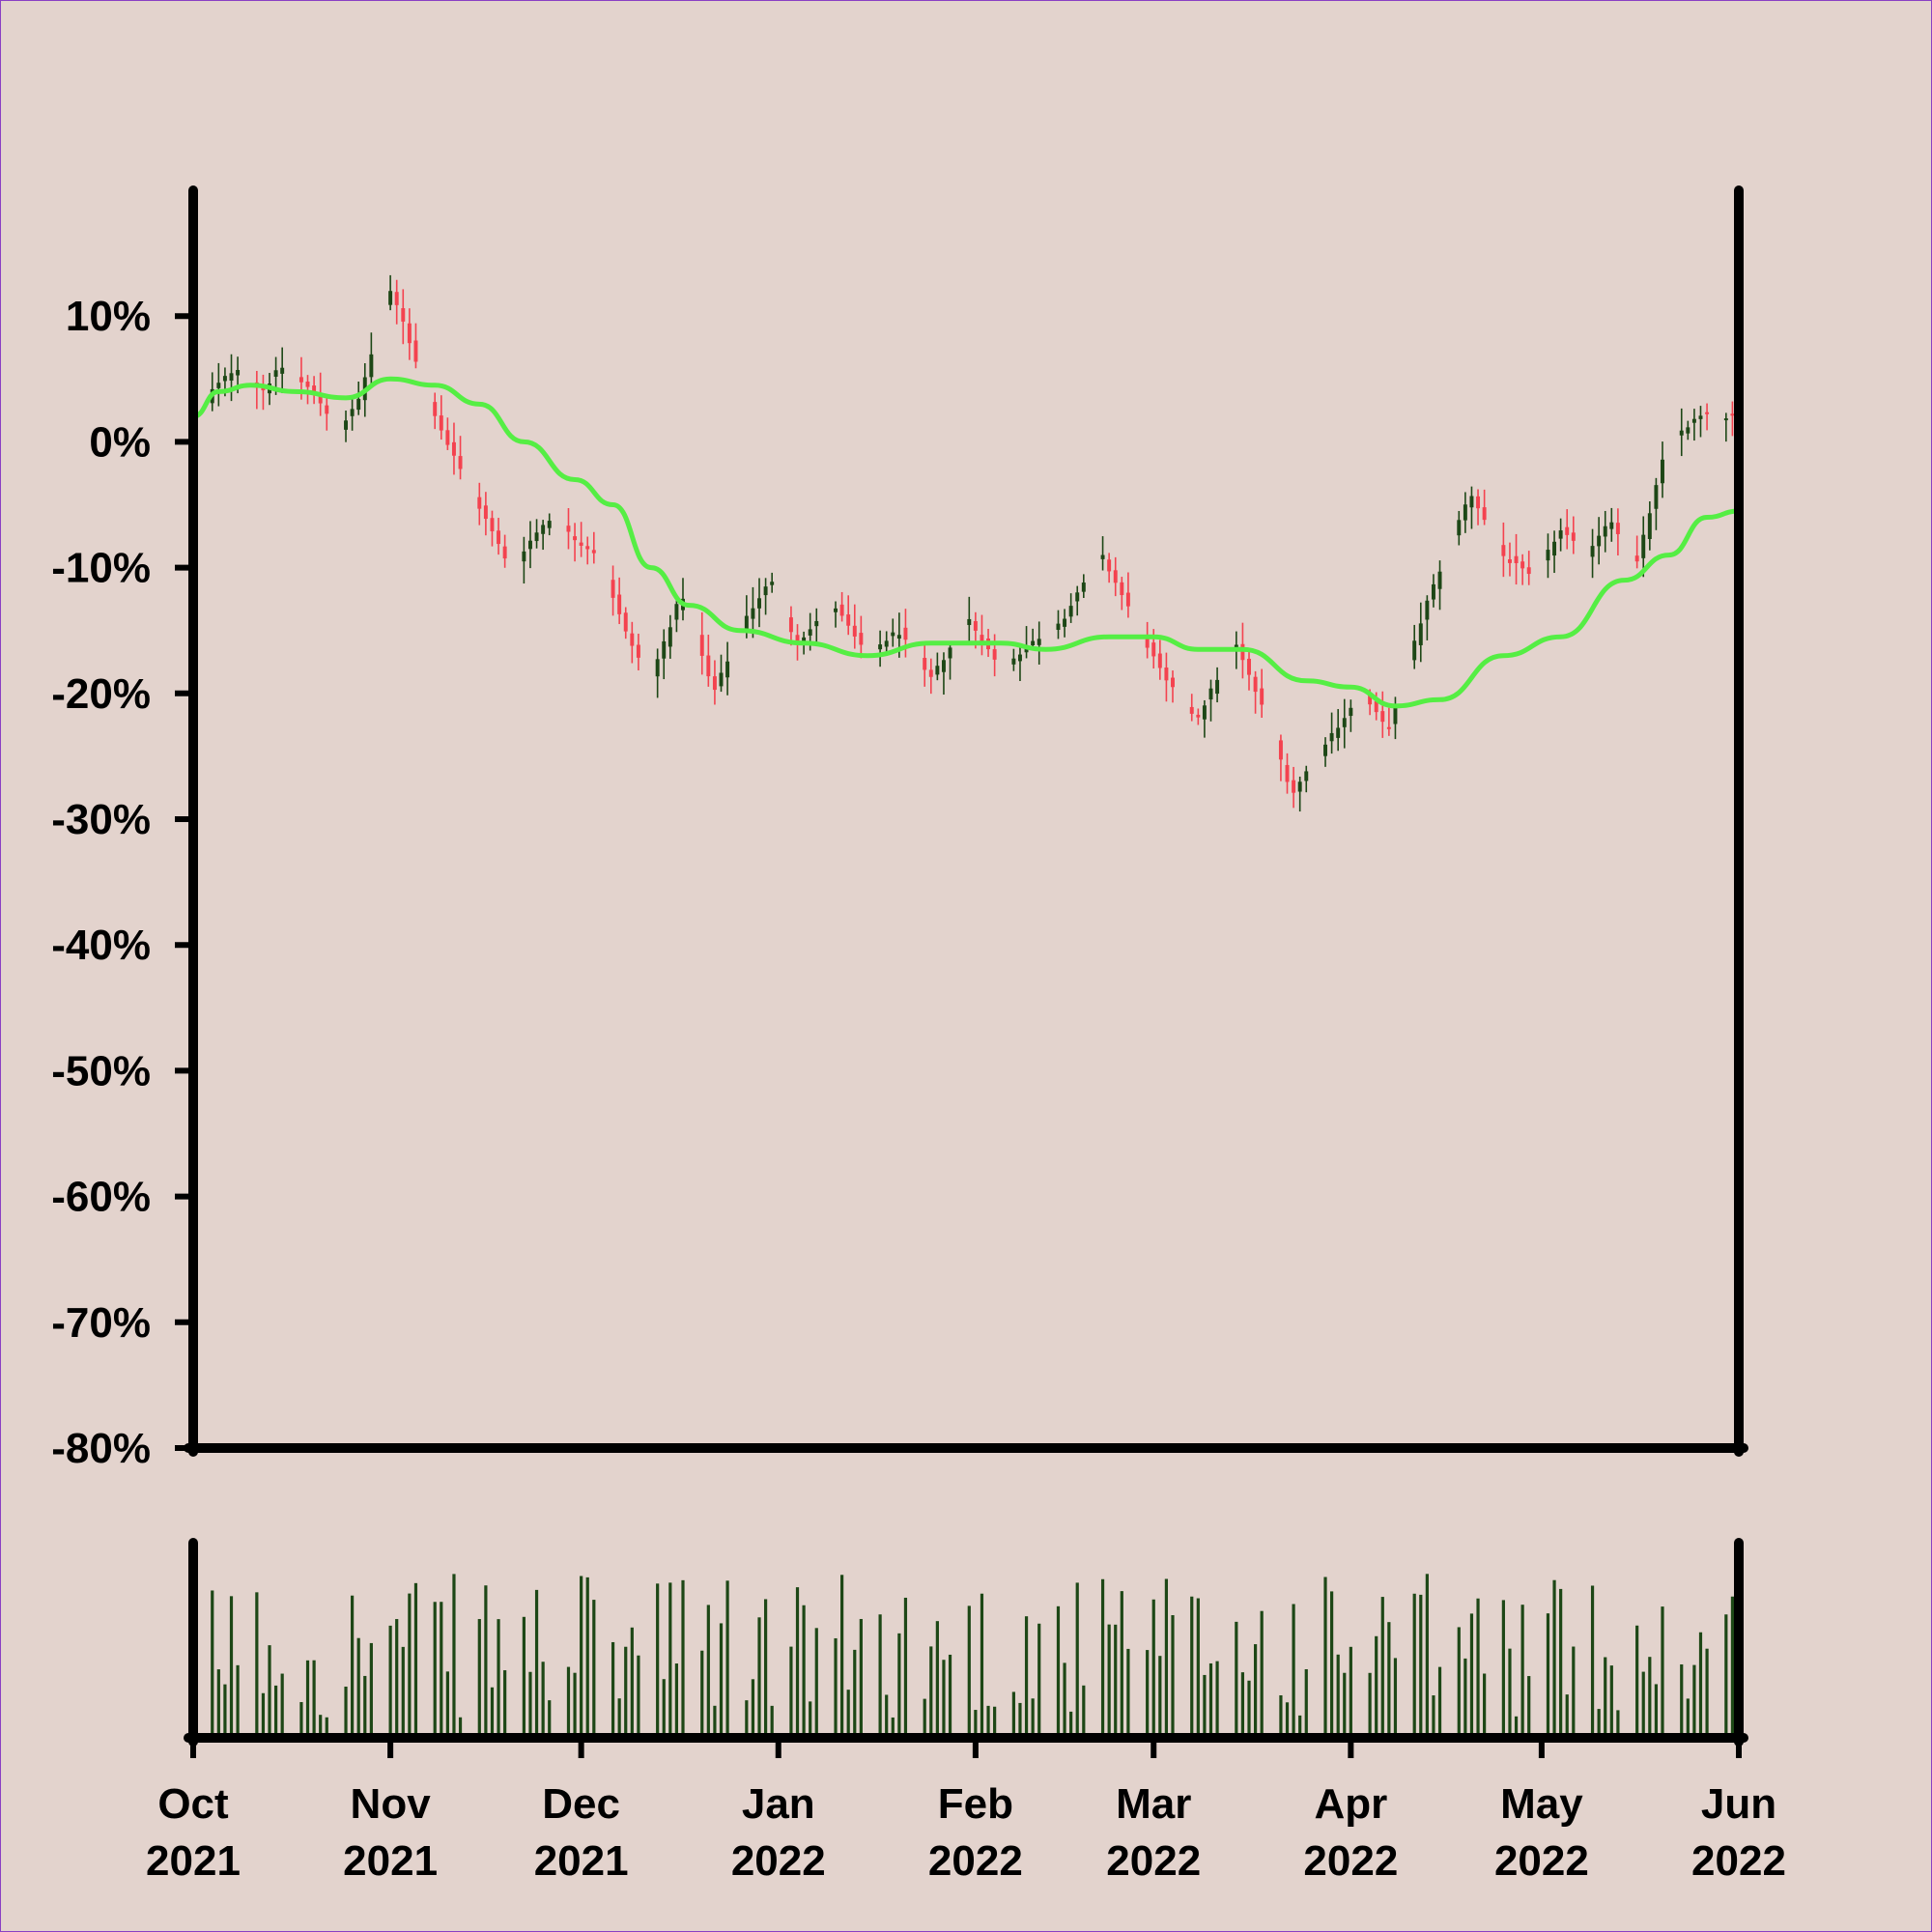 The image size is (1932, 1932). Describe the element at coordinates (391, 1804) in the screenshot. I see `x-tick-month-label: Nov` at that location.